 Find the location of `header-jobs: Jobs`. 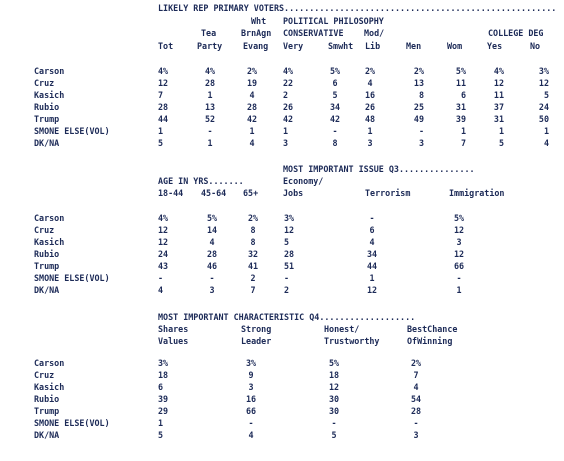

header-jobs: Jobs is located at coordinates (293, 193).